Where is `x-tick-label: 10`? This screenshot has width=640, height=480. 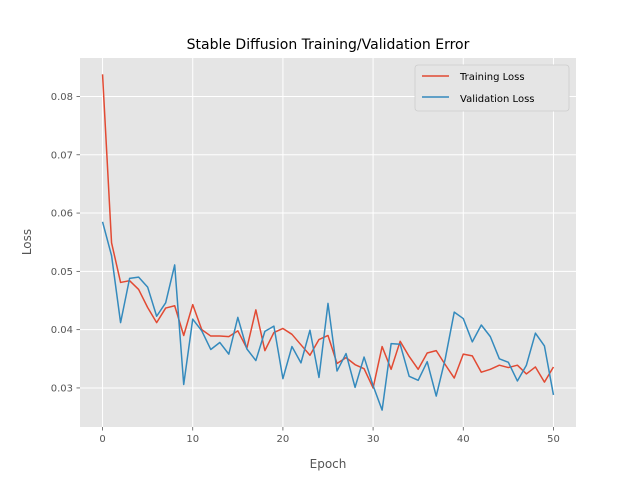
x-tick-label: 10 is located at coordinates (192, 439).